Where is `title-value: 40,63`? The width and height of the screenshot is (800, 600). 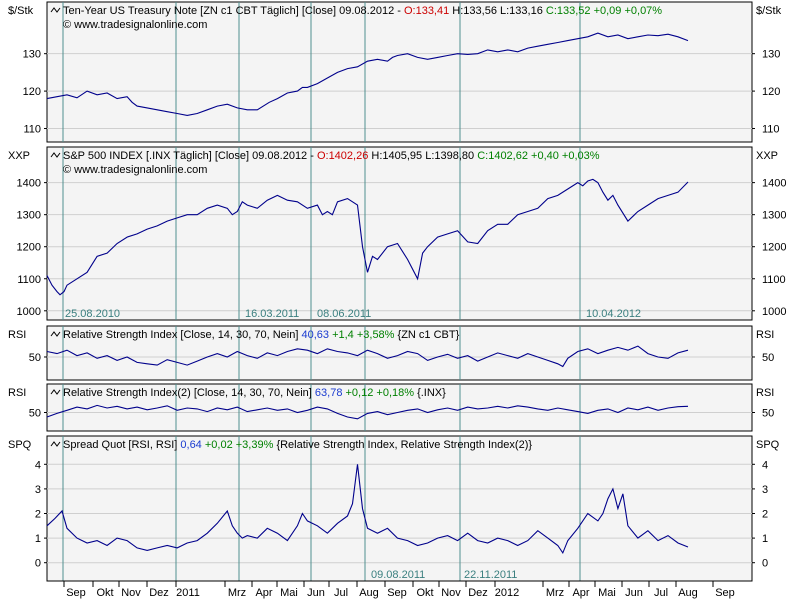
title-value: 40,63 is located at coordinates (315, 335).